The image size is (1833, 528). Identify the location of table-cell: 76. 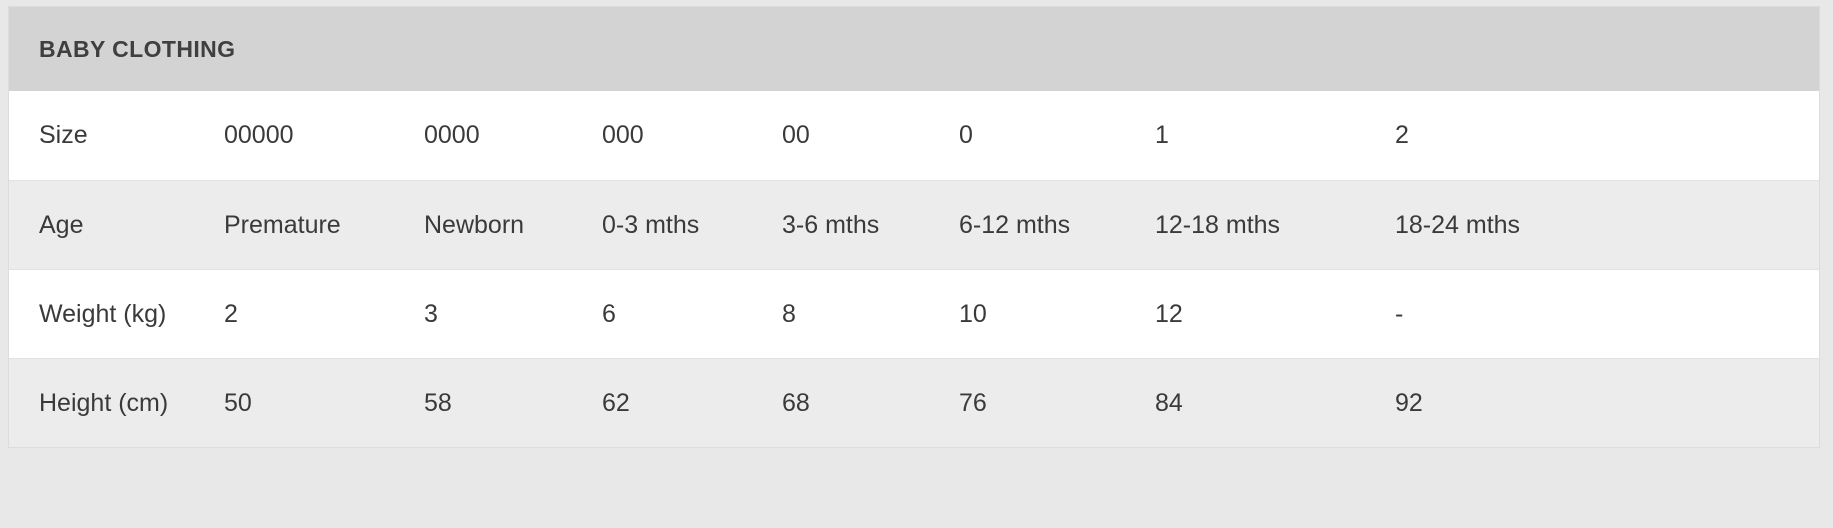
(973, 402).